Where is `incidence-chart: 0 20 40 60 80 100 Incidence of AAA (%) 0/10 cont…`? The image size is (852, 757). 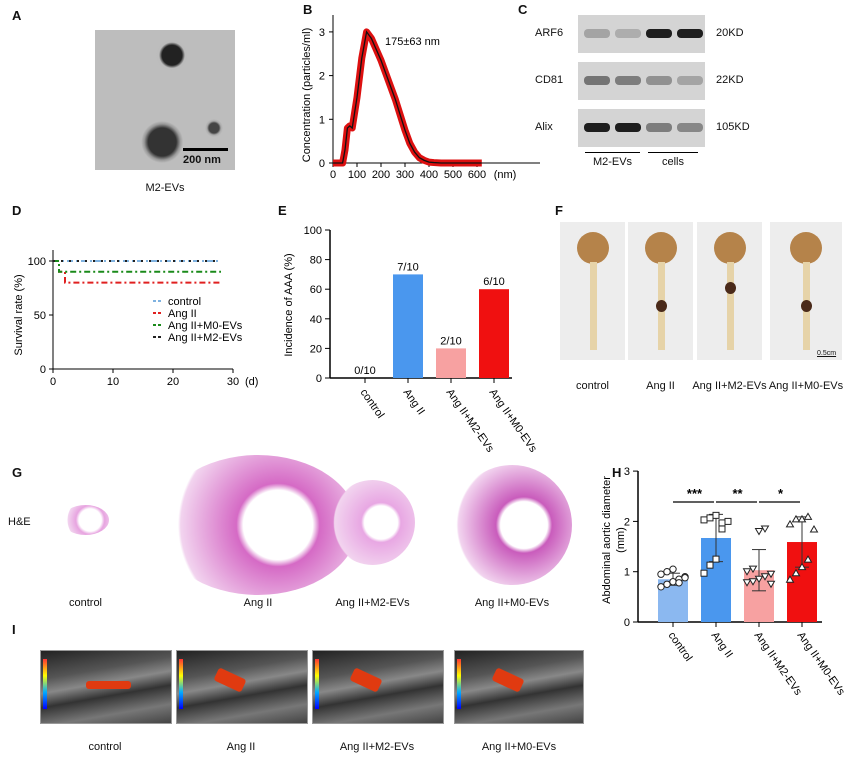 incidence-chart: 0 20 40 60 80 100 Incidence of AAA (%) 0/10 cont… is located at coordinates (411, 340).